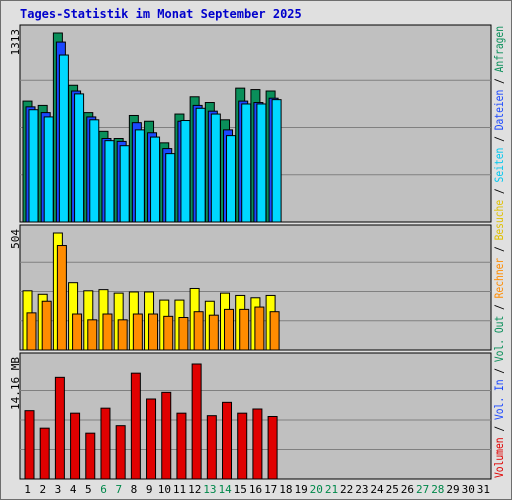 Image resolution: width=512 pixels, height=500 pixels. What do you see at coordinates (499, 165) in the screenshot?
I see `legend-entry-10: Seiten` at bounding box center [499, 165].